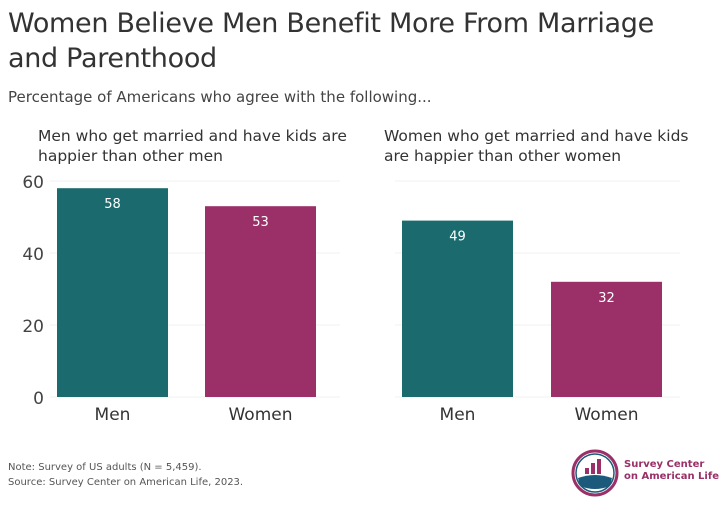 The height and width of the screenshot is (519, 720). What do you see at coordinates (457, 237) in the screenshot?
I see `data-label: 49` at bounding box center [457, 237].